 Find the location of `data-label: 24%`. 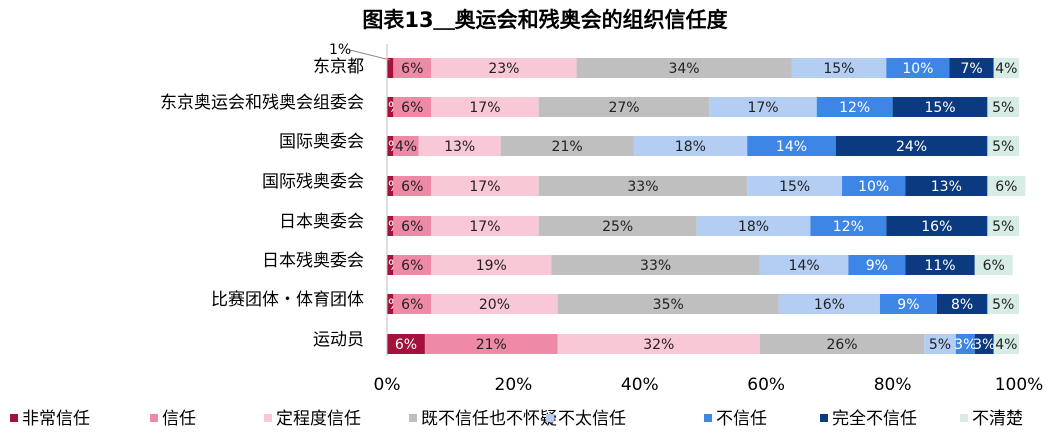

data-label: 24% is located at coordinates (911, 147).